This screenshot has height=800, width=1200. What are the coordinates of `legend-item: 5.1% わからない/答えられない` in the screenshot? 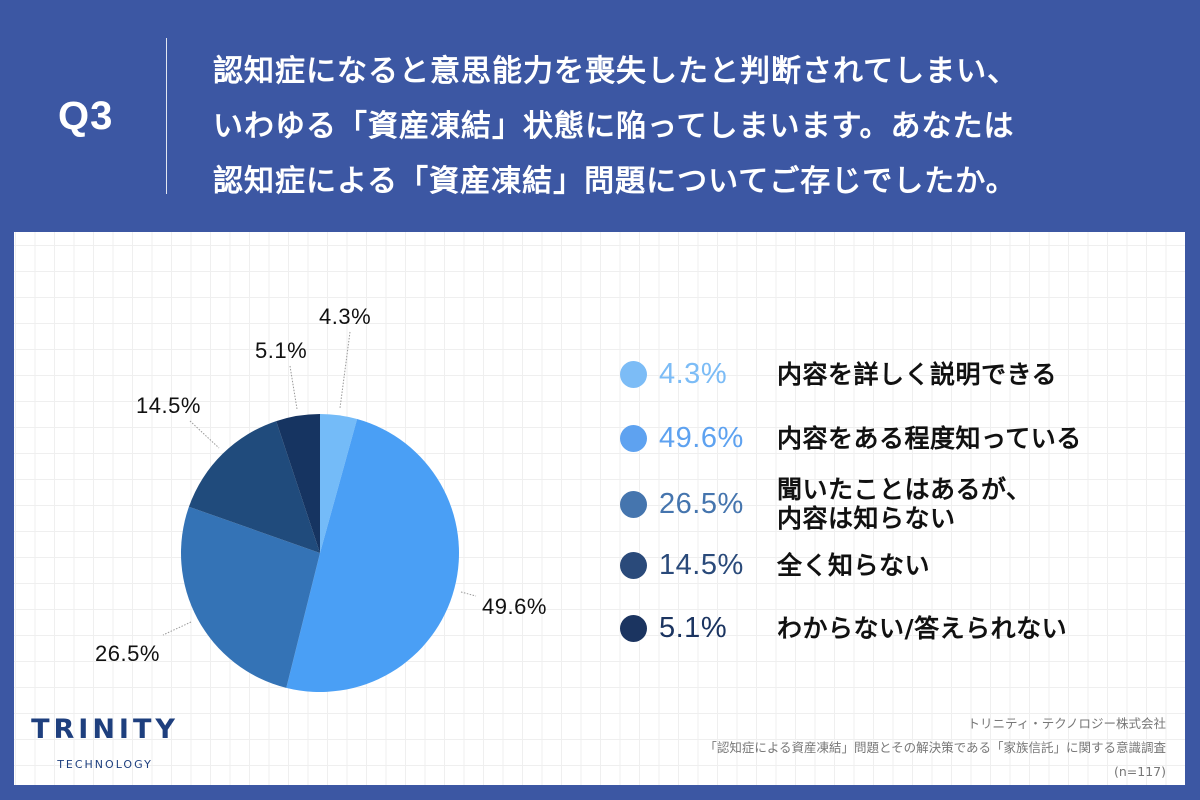 It's located at (843, 628).